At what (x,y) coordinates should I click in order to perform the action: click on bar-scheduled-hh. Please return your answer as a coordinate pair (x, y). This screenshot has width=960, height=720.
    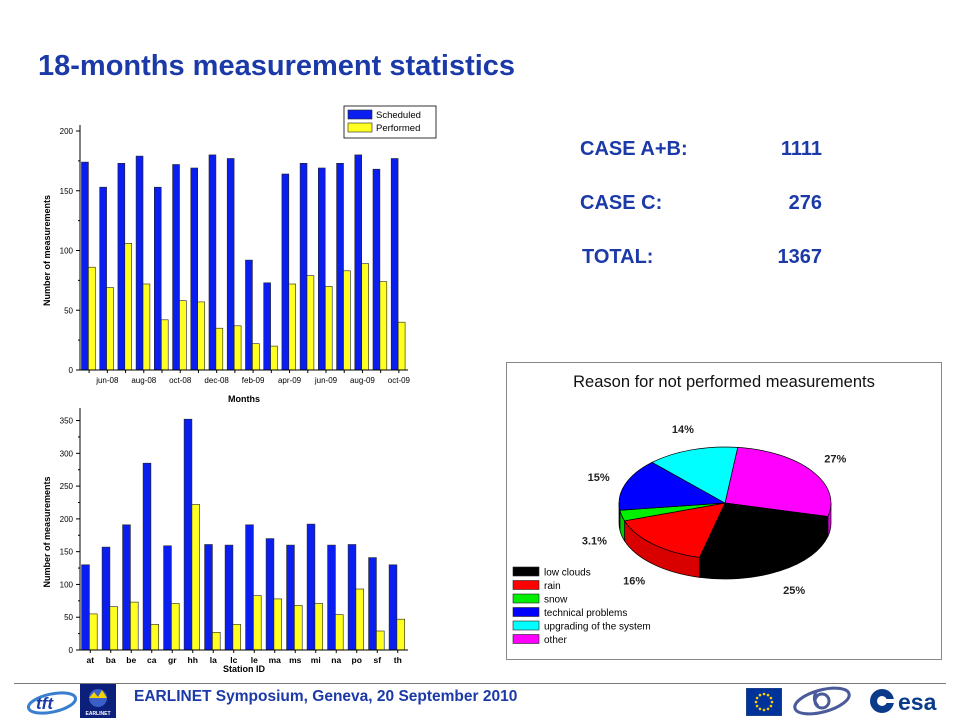
    Looking at the image, I should click on (188, 534).